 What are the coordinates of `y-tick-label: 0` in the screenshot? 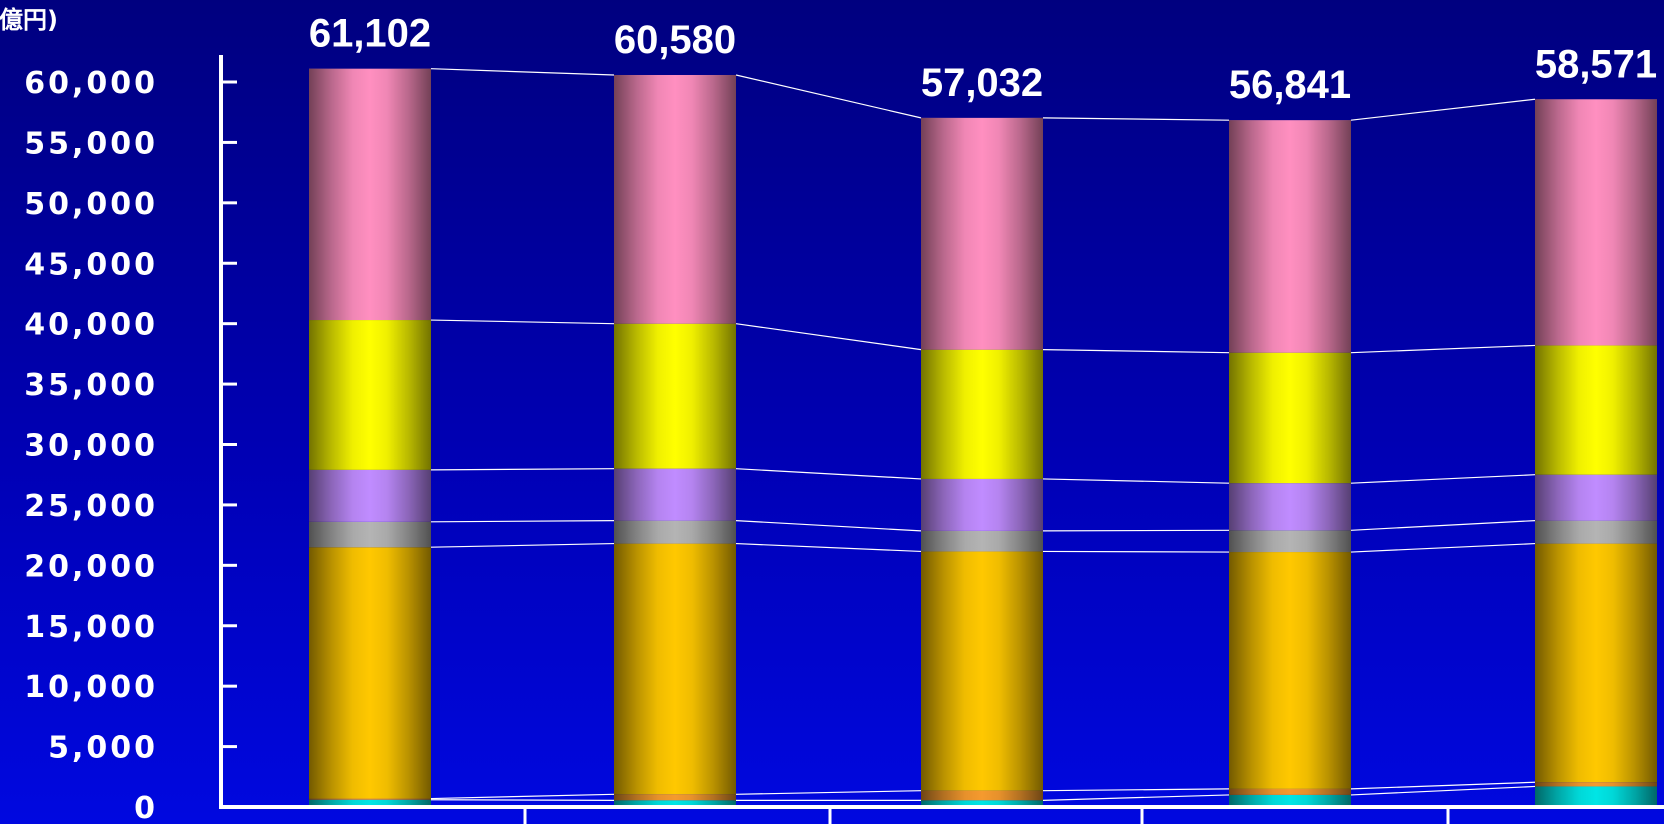 It's located at (146, 807).